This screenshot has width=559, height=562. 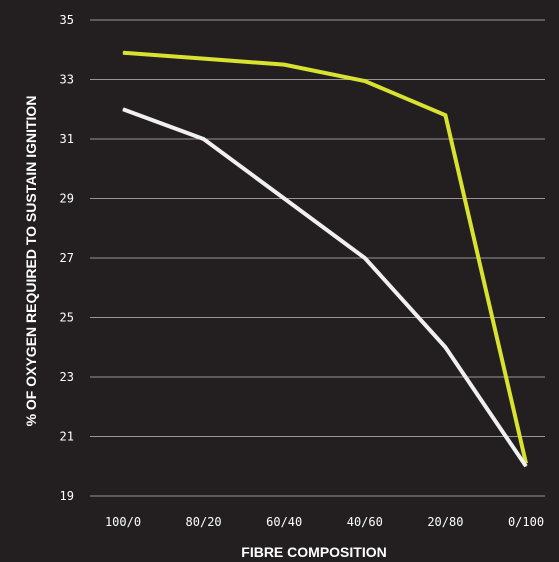 What do you see at coordinates (67, 496) in the screenshot?
I see `y-tick-label: 19` at bounding box center [67, 496].